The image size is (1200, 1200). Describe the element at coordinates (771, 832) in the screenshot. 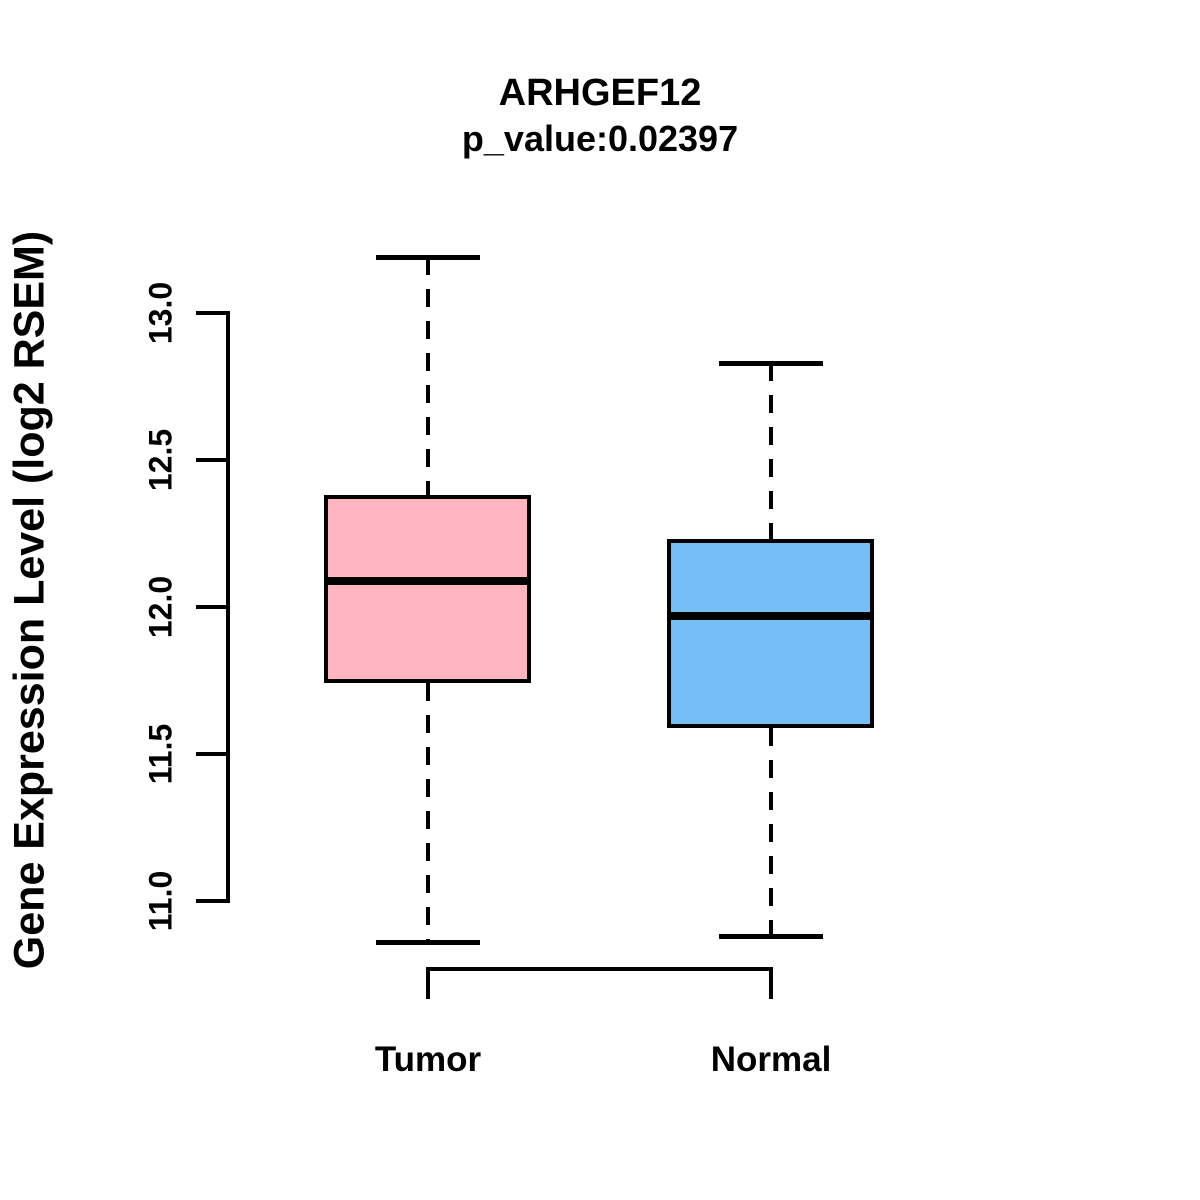

I see `normal-lower-whisker` at that location.